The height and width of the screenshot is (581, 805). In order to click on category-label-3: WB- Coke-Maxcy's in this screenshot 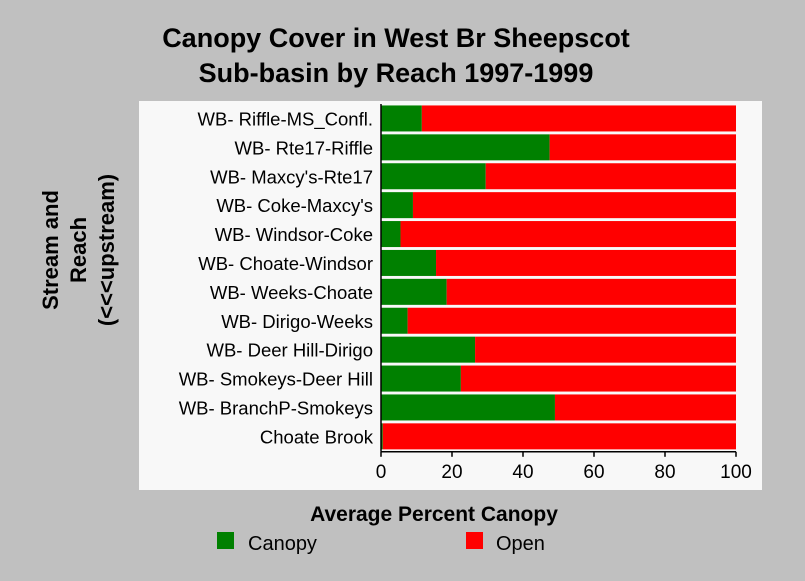, I will do `click(294, 205)`.